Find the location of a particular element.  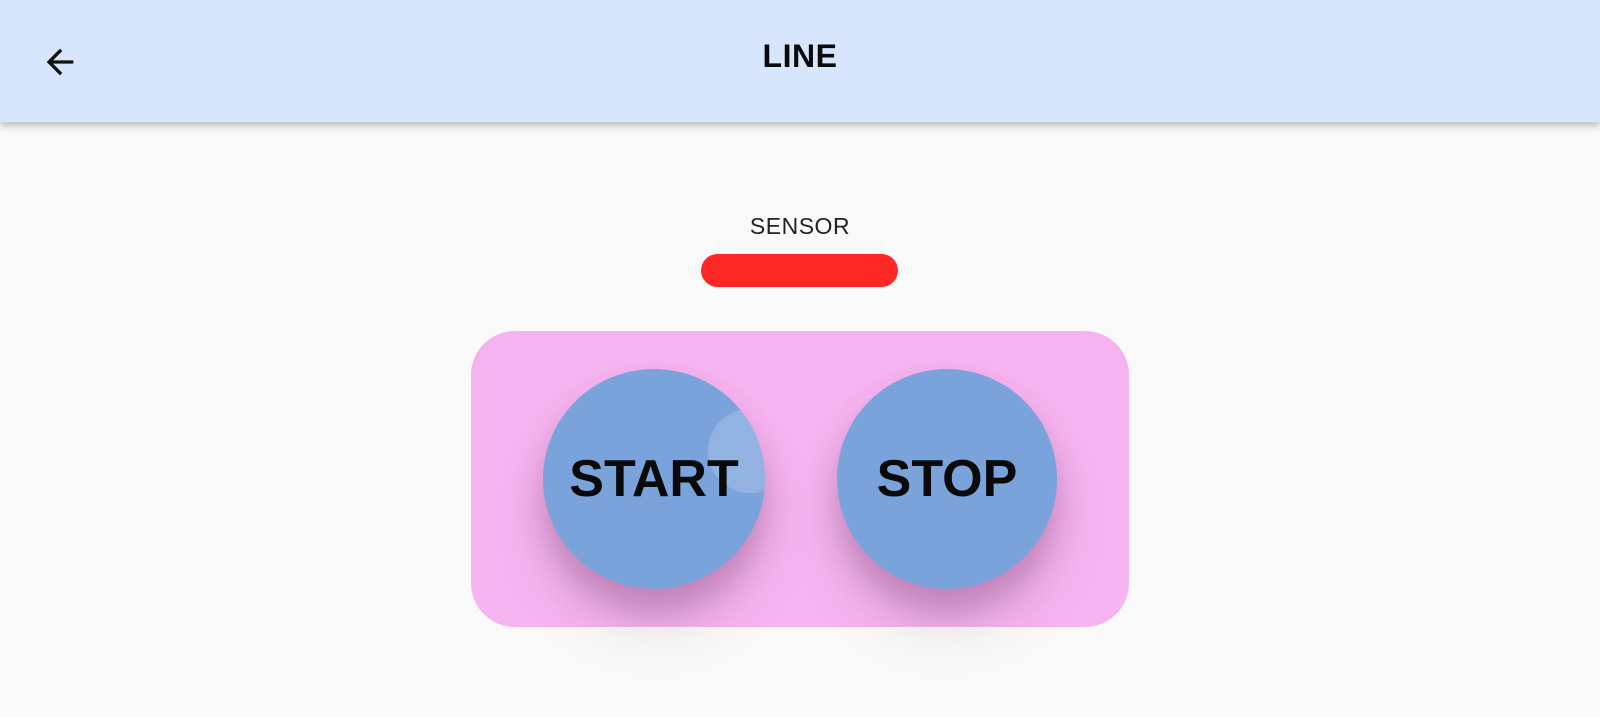

start-button-label: START is located at coordinates (654, 479).